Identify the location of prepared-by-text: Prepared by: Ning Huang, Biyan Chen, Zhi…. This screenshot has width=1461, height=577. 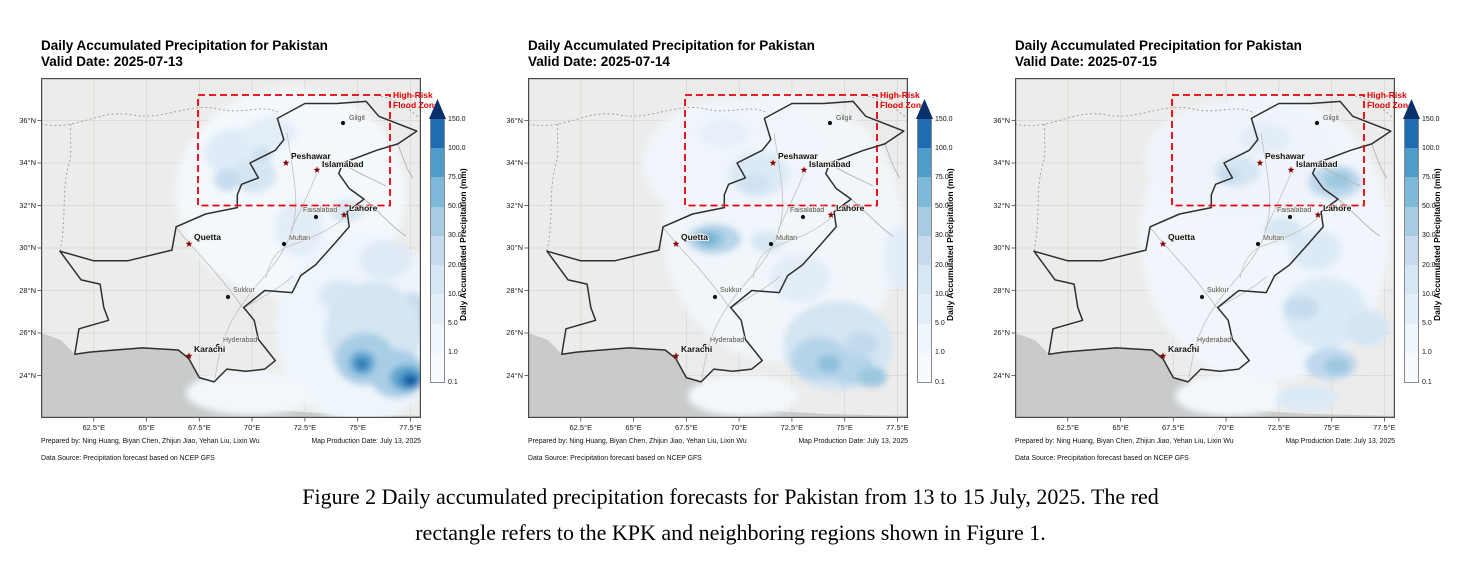
(150, 441).